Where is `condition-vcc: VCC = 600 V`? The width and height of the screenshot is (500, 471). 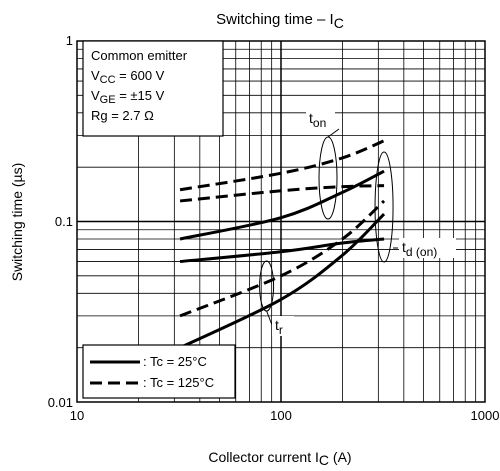 condition-vcc: VCC = 600 V is located at coordinates (128, 77).